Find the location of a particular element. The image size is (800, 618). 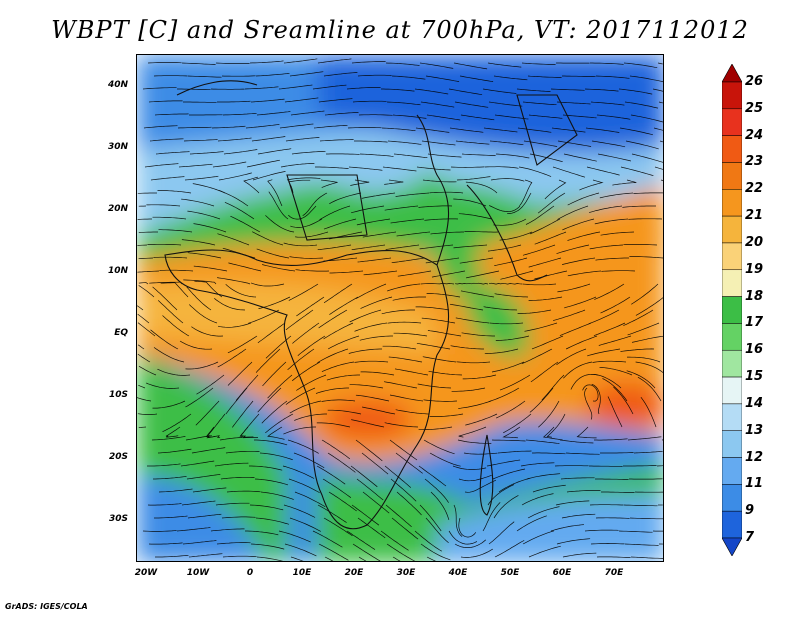

latitude-label: 30S is located at coordinates (118, 519).